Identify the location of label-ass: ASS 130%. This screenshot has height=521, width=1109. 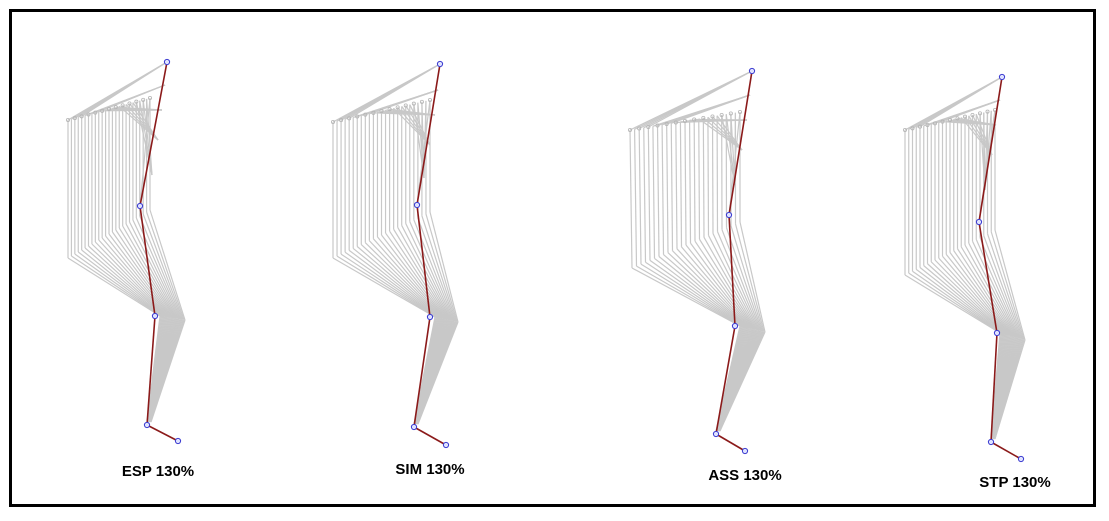
(744, 475).